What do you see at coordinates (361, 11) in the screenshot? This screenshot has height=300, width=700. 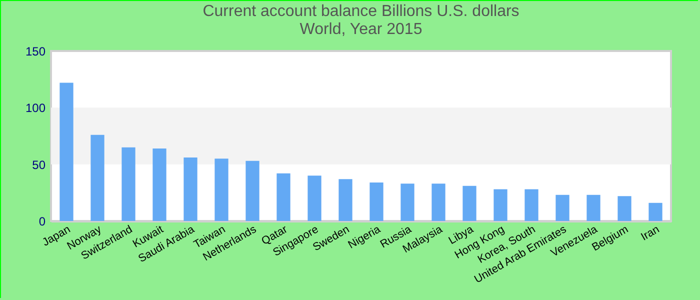 I see `chart-title: Current account balance Billions U.S. dollars` at bounding box center [361, 11].